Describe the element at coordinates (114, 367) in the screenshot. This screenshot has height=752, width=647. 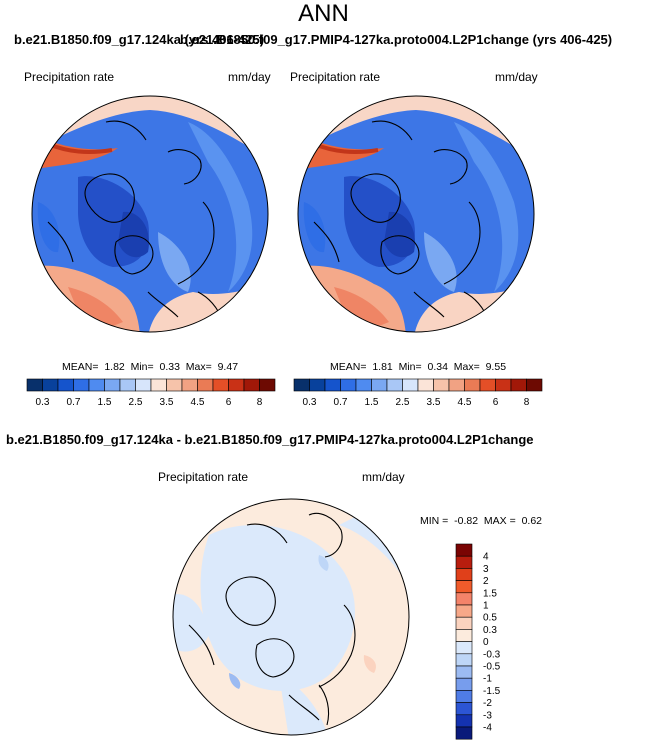
I see `left-mean-value: 1.82` at that location.